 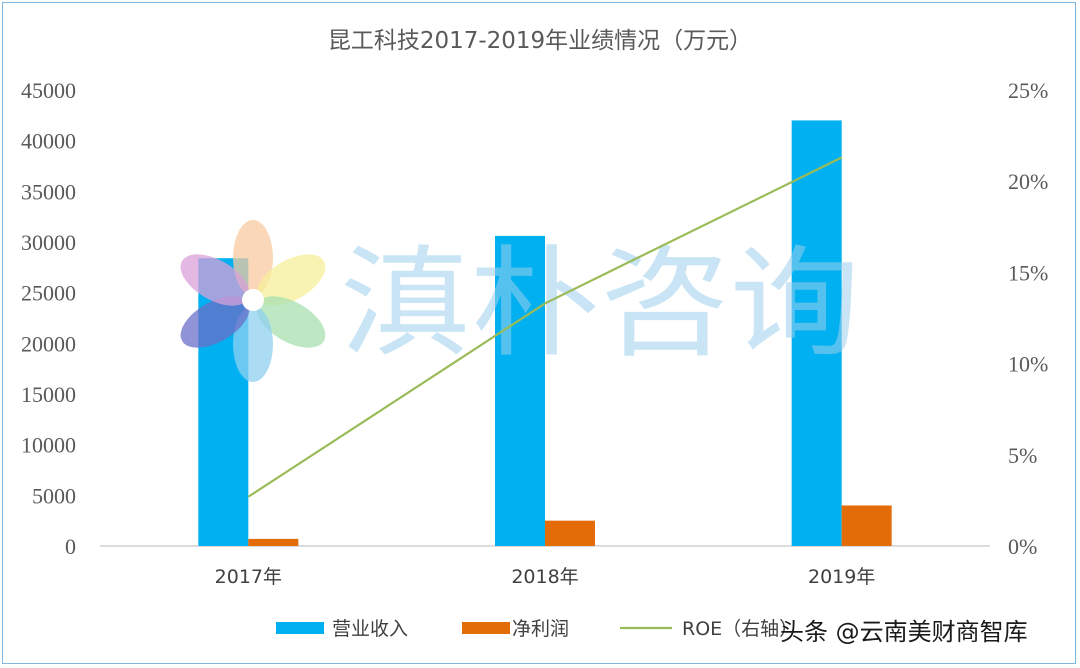 I want to click on y-right-tick-label: 10%, so click(x=1028, y=364).